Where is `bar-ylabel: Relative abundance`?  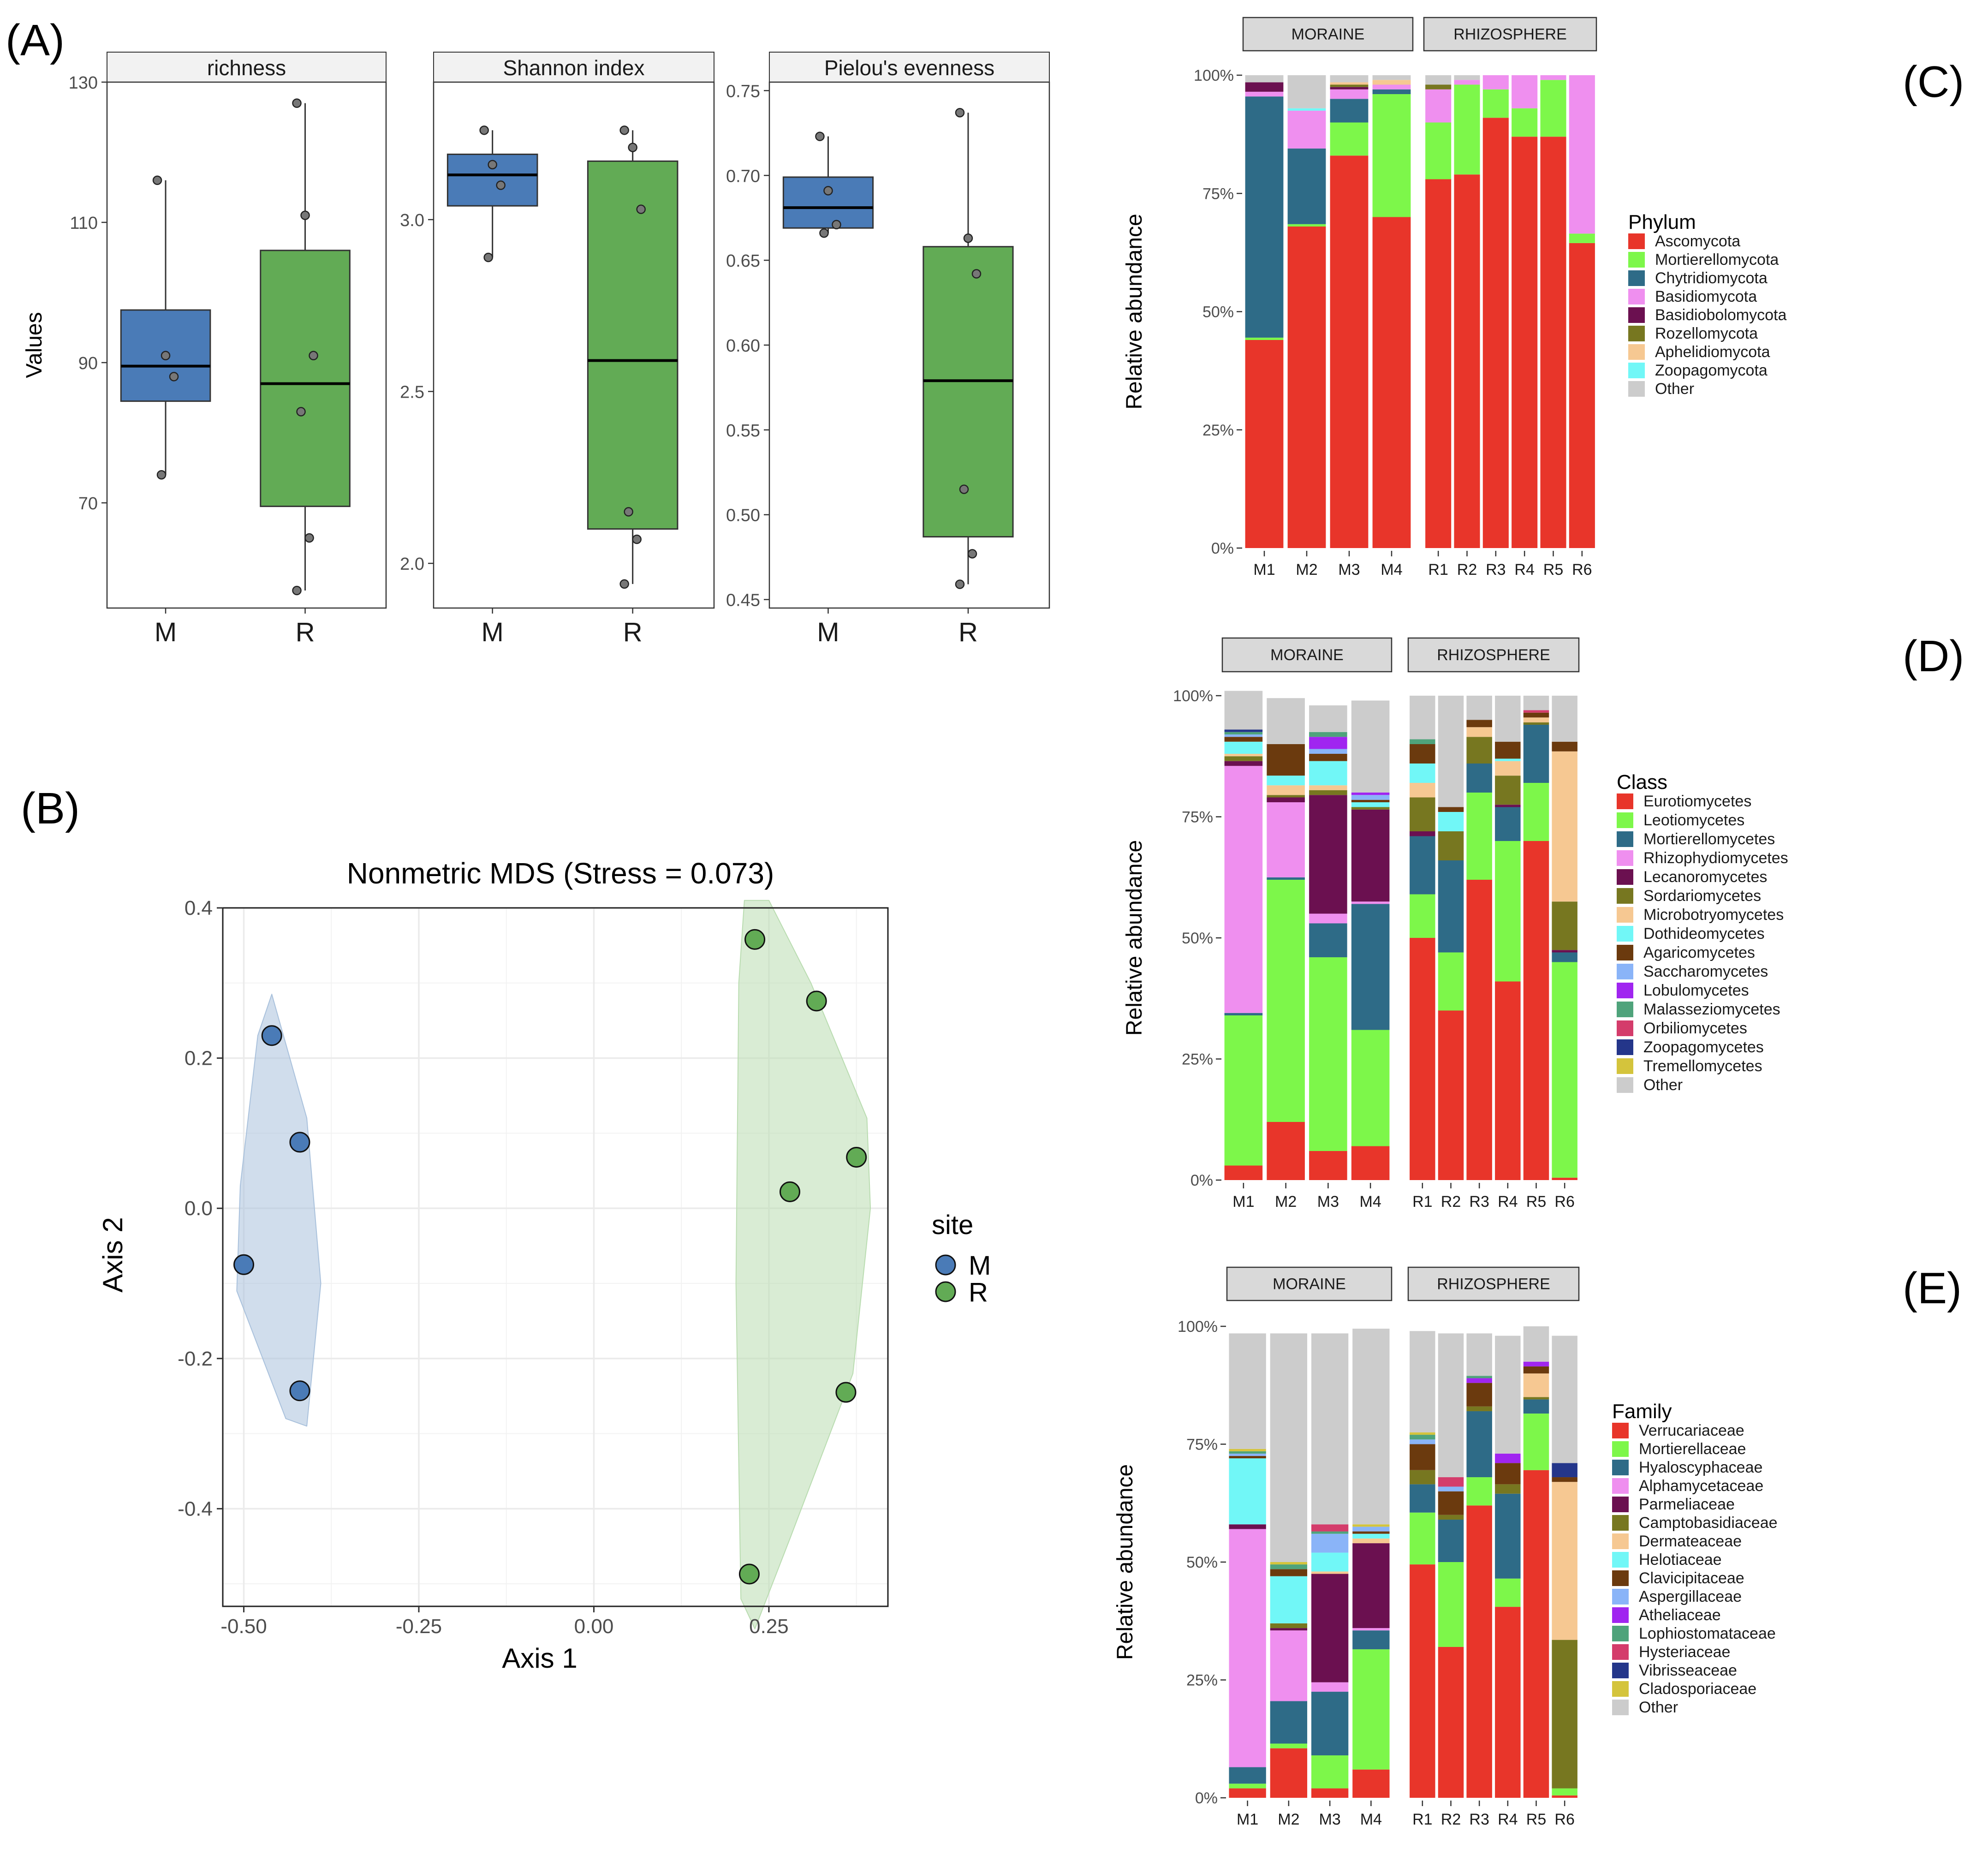 bar-ylabel: Relative abundance is located at coordinates (1134, 311).